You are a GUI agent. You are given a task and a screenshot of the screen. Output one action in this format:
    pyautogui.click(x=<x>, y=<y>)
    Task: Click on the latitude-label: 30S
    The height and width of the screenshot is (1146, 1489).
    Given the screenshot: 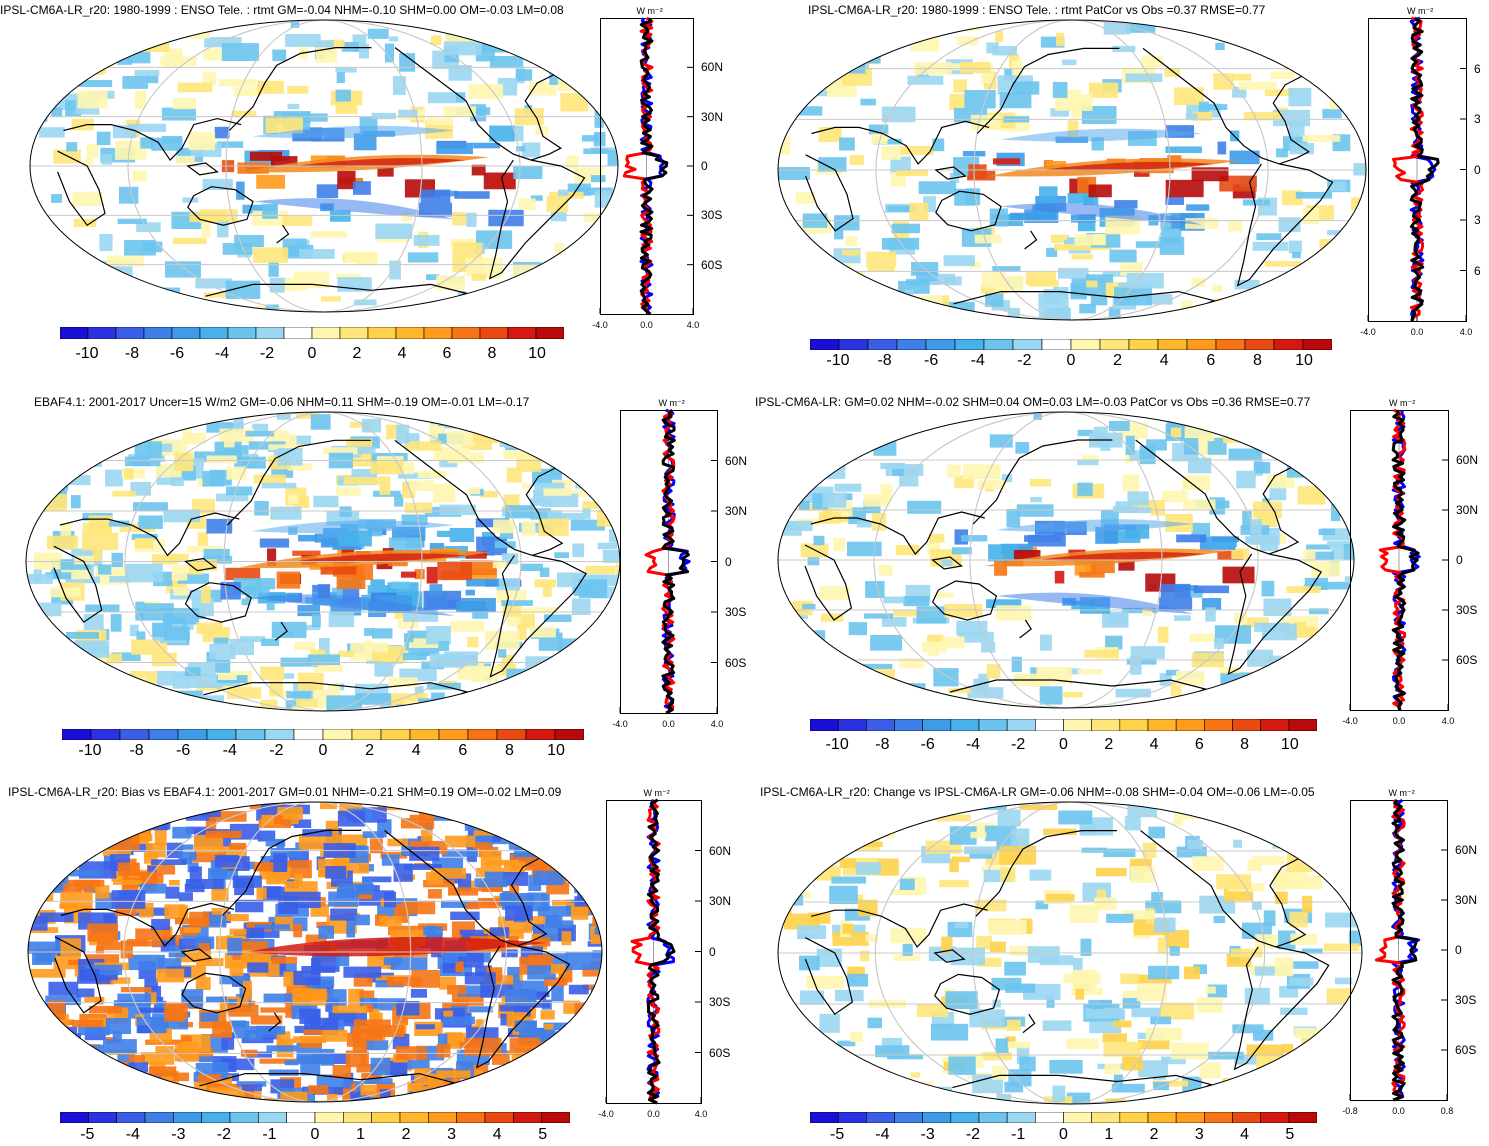 What is the action you would take?
    pyautogui.click(x=1466, y=1000)
    